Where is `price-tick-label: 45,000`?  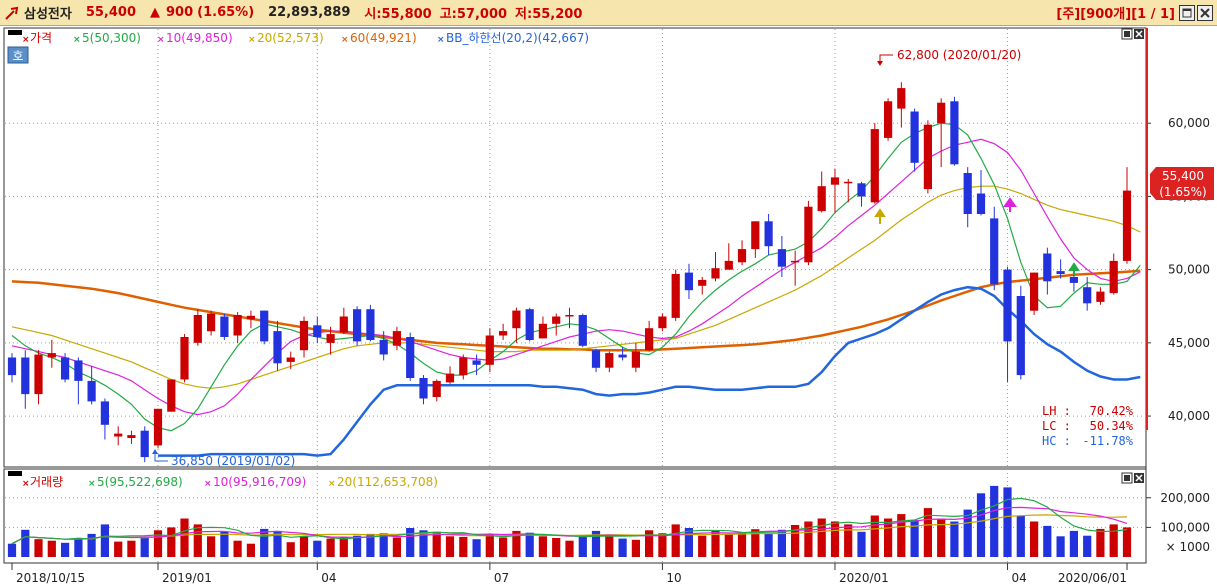
price-tick-label: 45,000 is located at coordinates (1189, 343).